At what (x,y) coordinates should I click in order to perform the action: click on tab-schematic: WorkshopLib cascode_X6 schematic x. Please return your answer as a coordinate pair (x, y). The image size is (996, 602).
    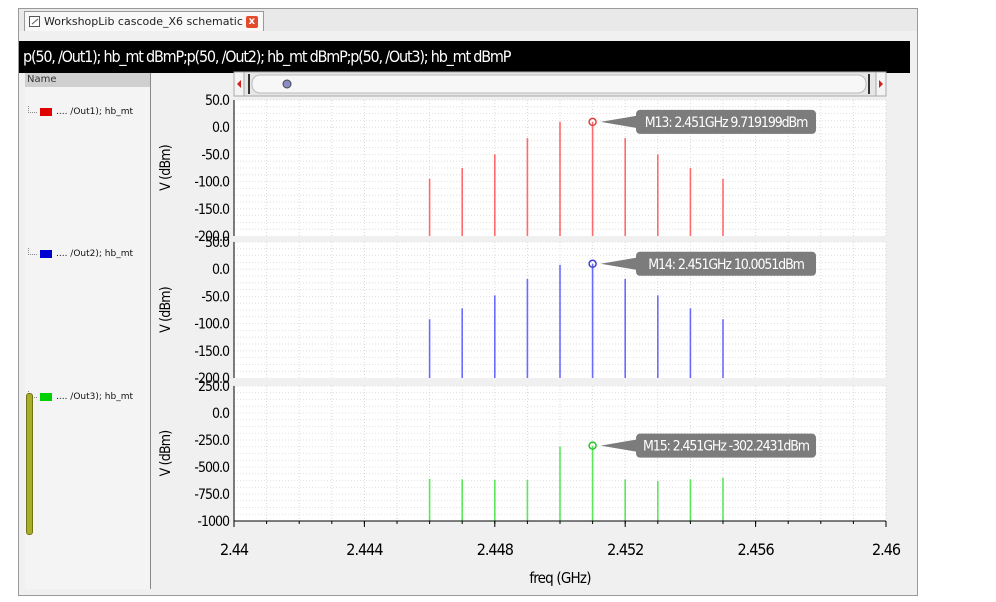
    Looking at the image, I should click on (144, 21).